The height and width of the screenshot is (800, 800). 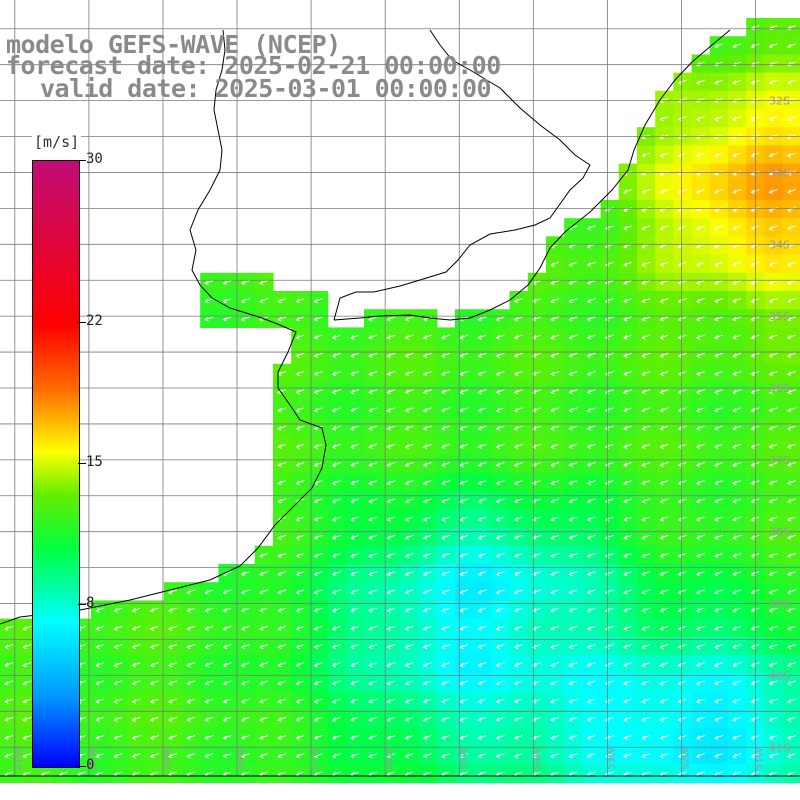 I want to click on longitude-label: 52W, so click(x=685, y=758).